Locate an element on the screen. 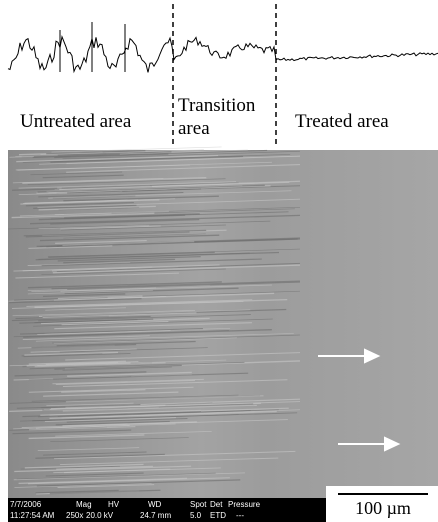 This screenshot has height=522, width=438. info-value: 24.7 mm is located at coordinates (155, 515).